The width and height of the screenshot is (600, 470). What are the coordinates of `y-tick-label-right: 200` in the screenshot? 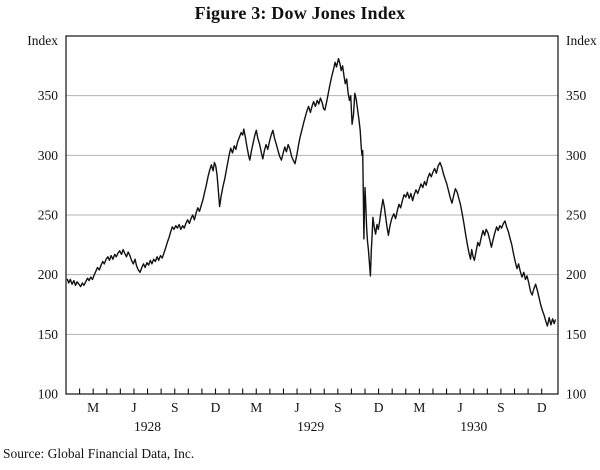 It's located at (576, 274).